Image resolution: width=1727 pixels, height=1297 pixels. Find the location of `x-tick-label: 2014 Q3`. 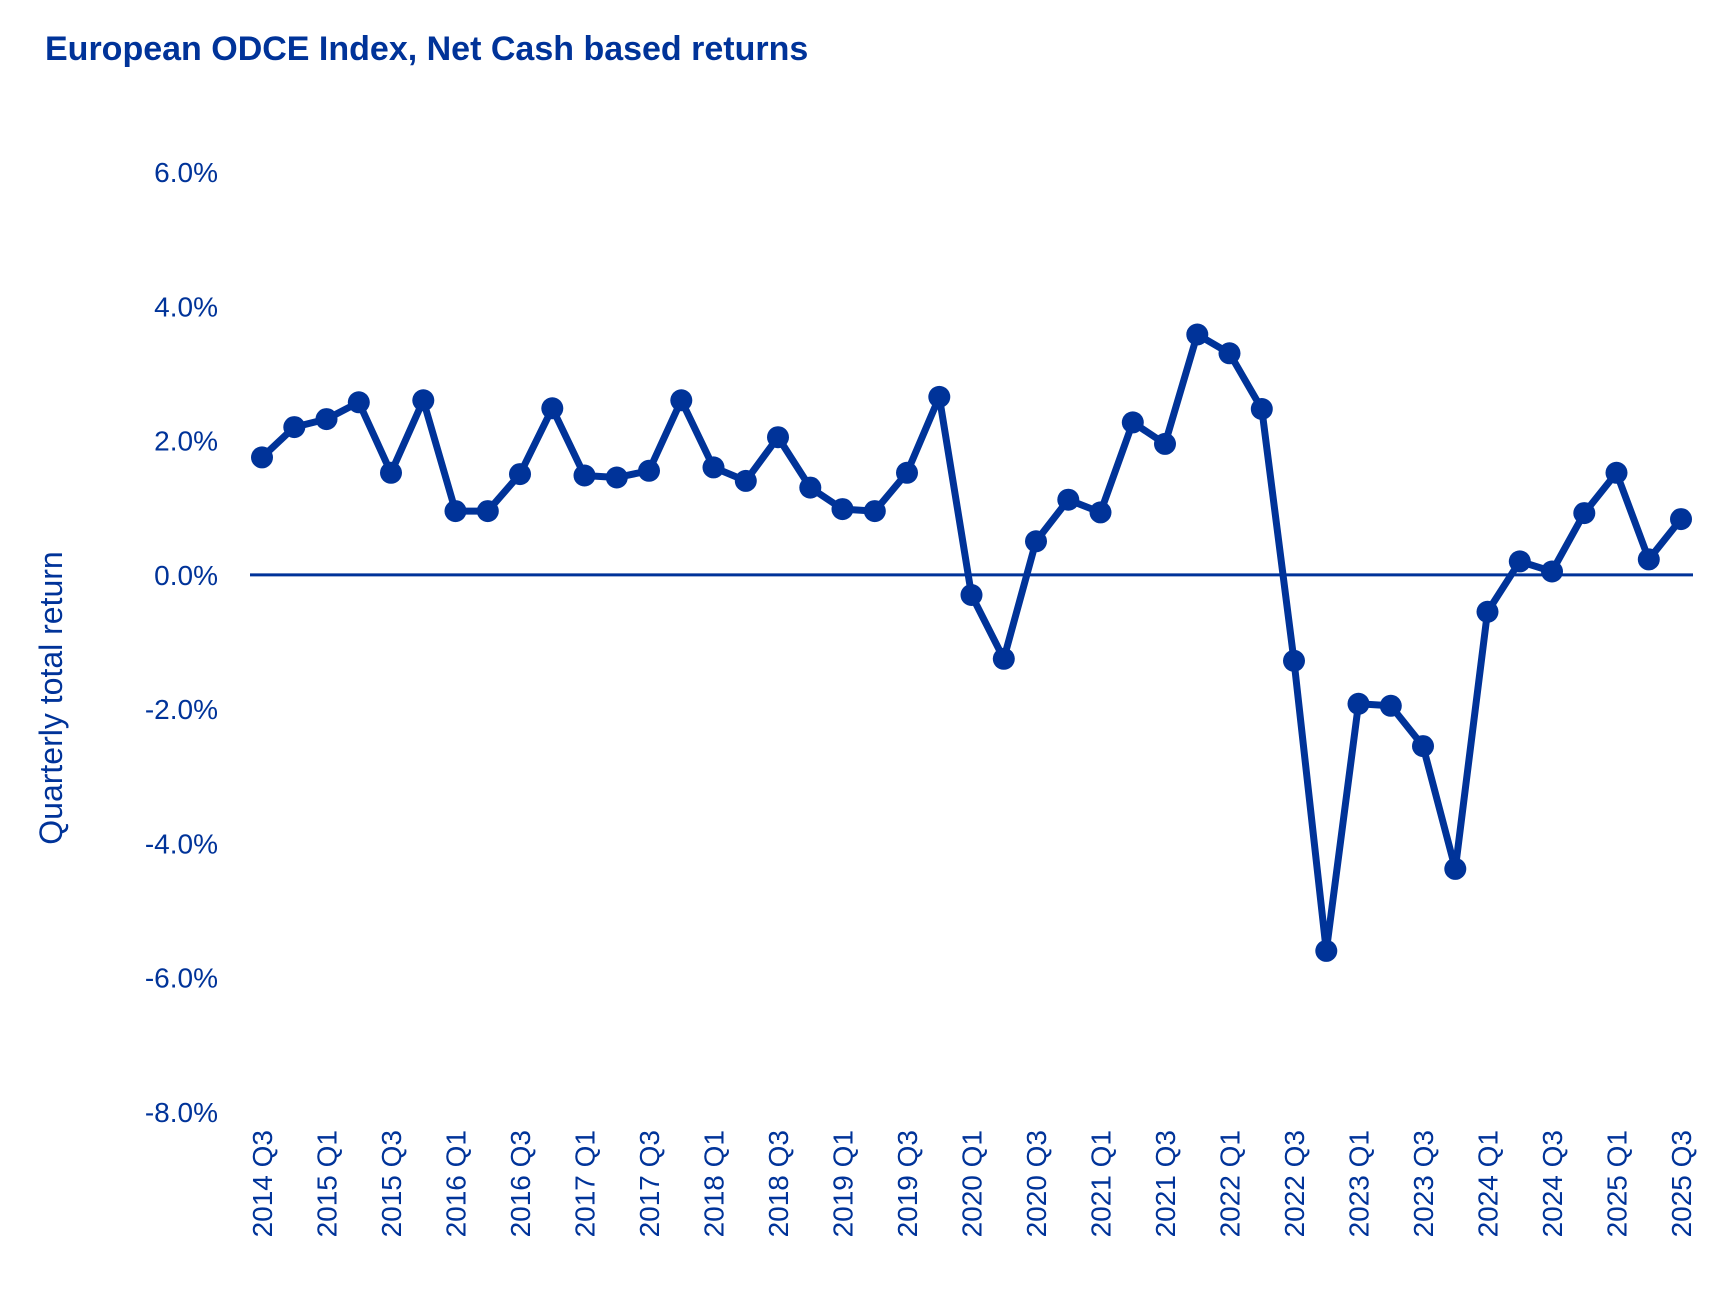

x-tick-label: 2014 Q3 is located at coordinates (262, 1183).